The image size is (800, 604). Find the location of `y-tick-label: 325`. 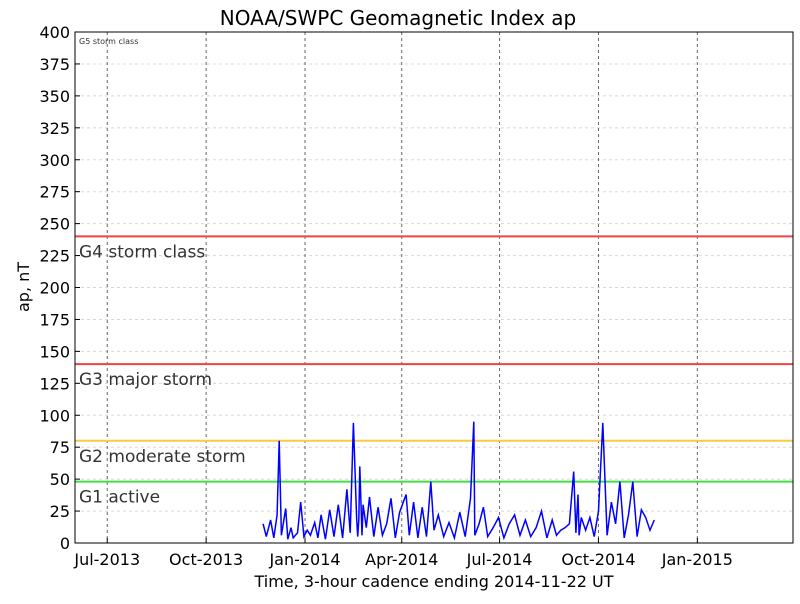

y-tick-label: 325 is located at coordinates (54, 128).